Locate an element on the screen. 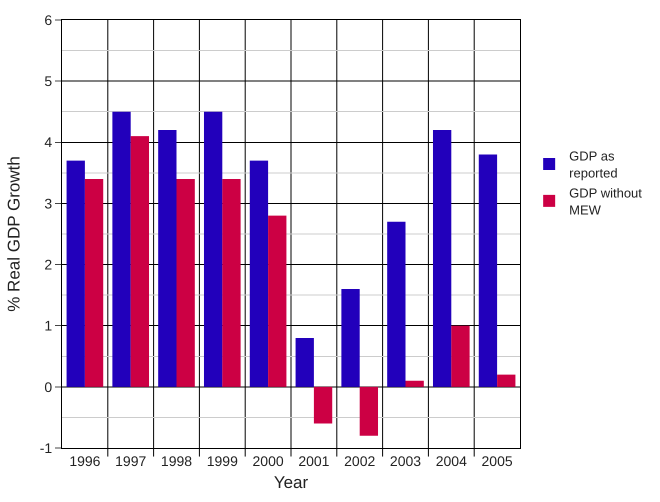  y-tick-label: 1 is located at coordinates (48, 326).